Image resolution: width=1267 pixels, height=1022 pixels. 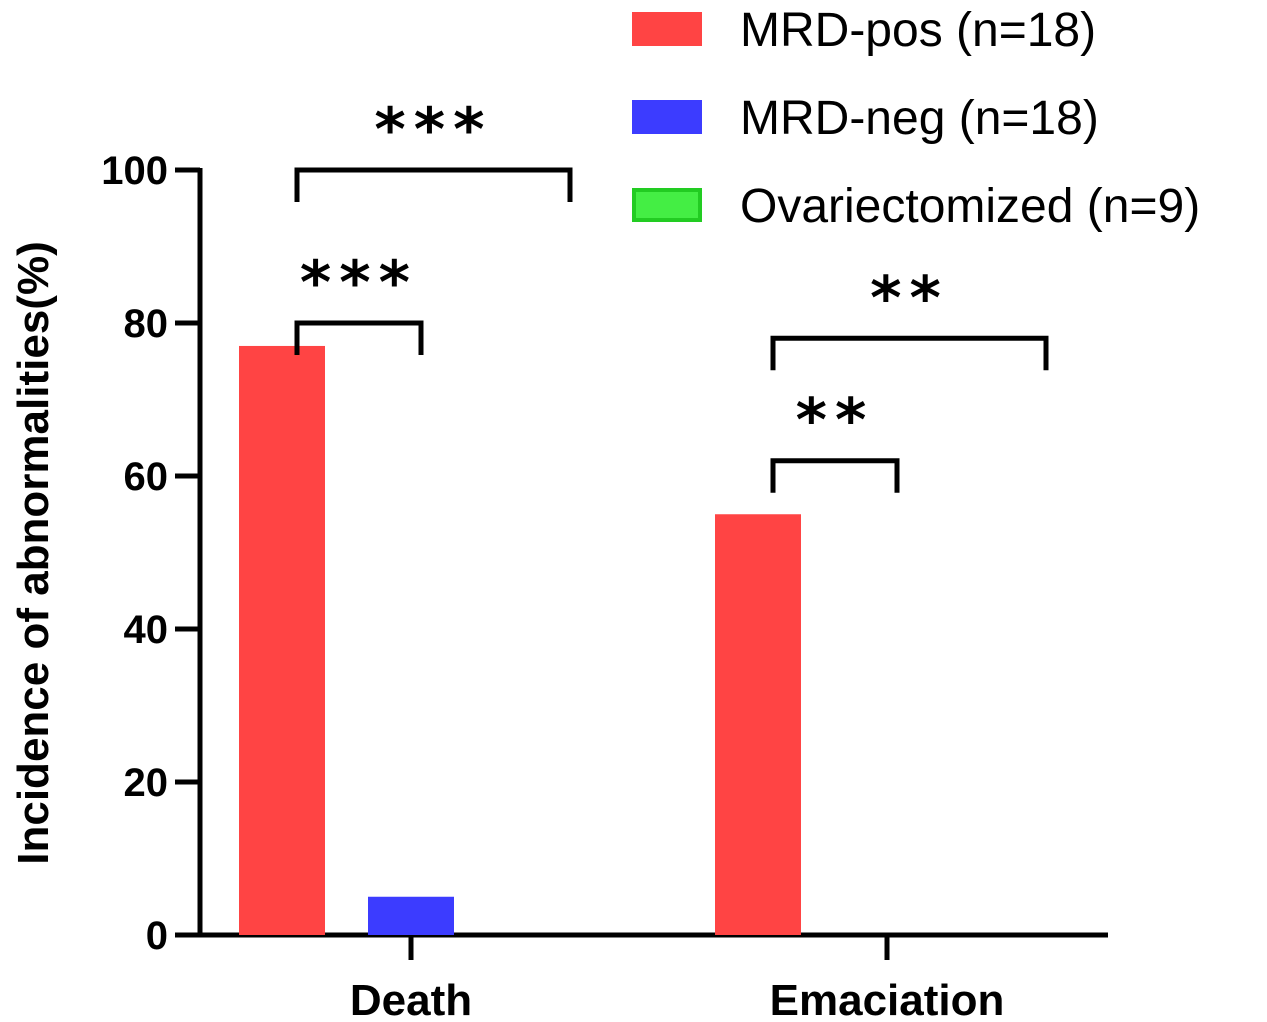 What do you see at coordinates (918, 30) in the screenshot?
I see `legend-label: MRD-pos (n=18)` at bounding box center [918, 30].